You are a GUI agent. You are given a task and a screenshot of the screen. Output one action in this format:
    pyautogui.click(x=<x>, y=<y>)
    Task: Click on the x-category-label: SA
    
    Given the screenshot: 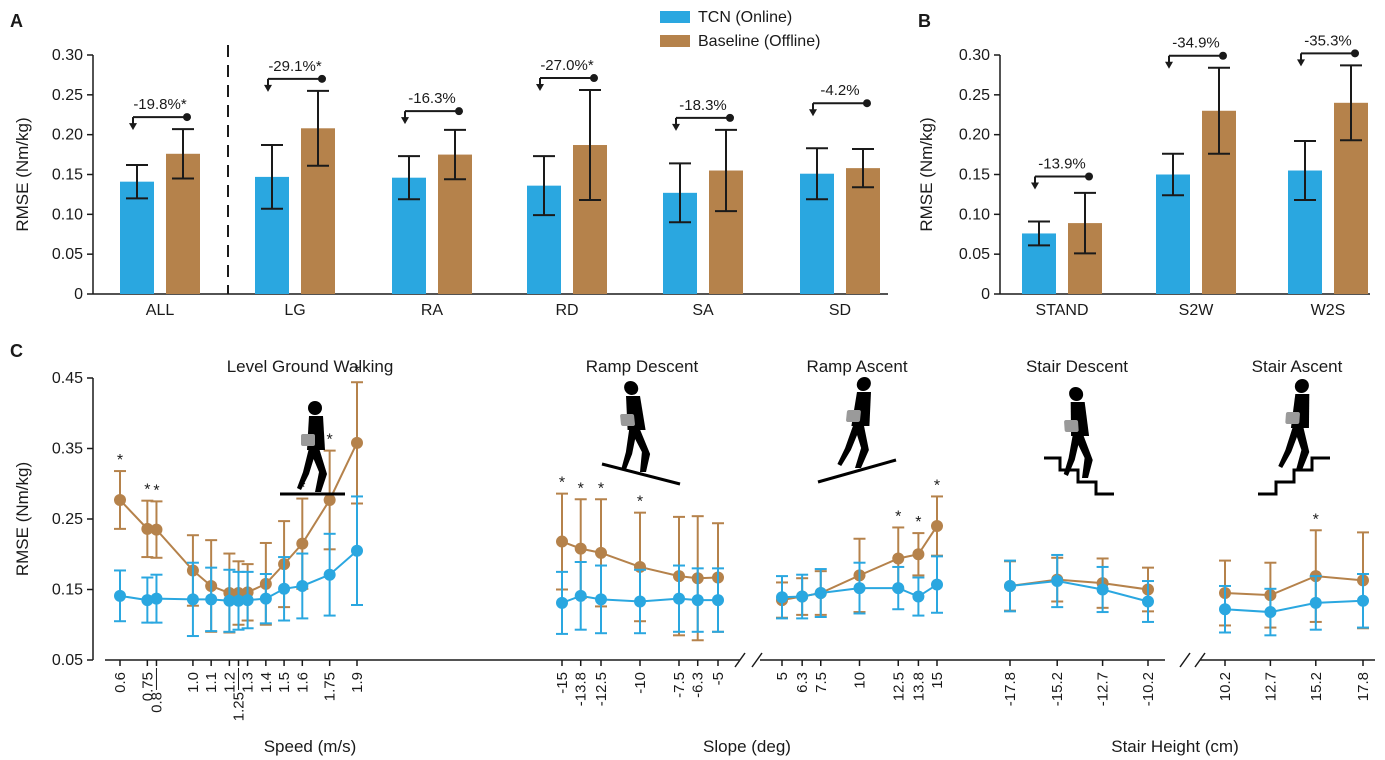 What is the action you would take?
    pyautogui.click(x=703, y=310)
    